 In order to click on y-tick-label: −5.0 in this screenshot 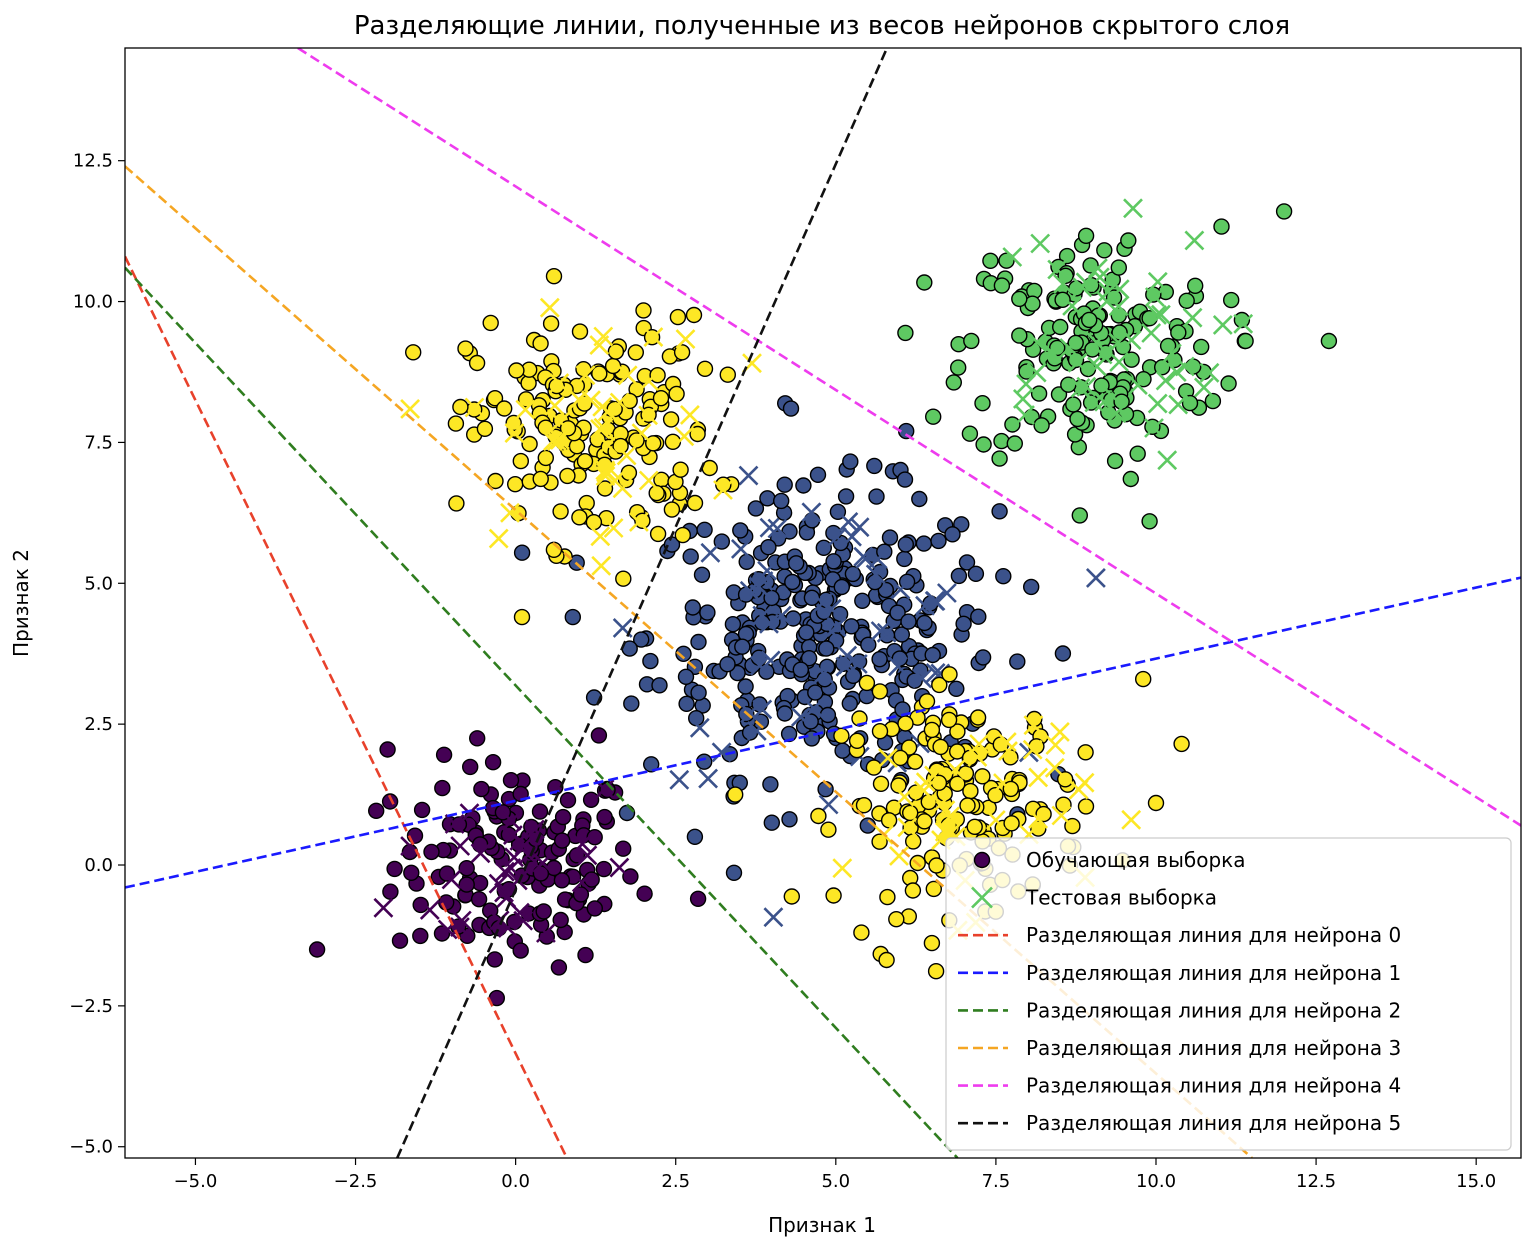, I will do `click(91, 1147)`.